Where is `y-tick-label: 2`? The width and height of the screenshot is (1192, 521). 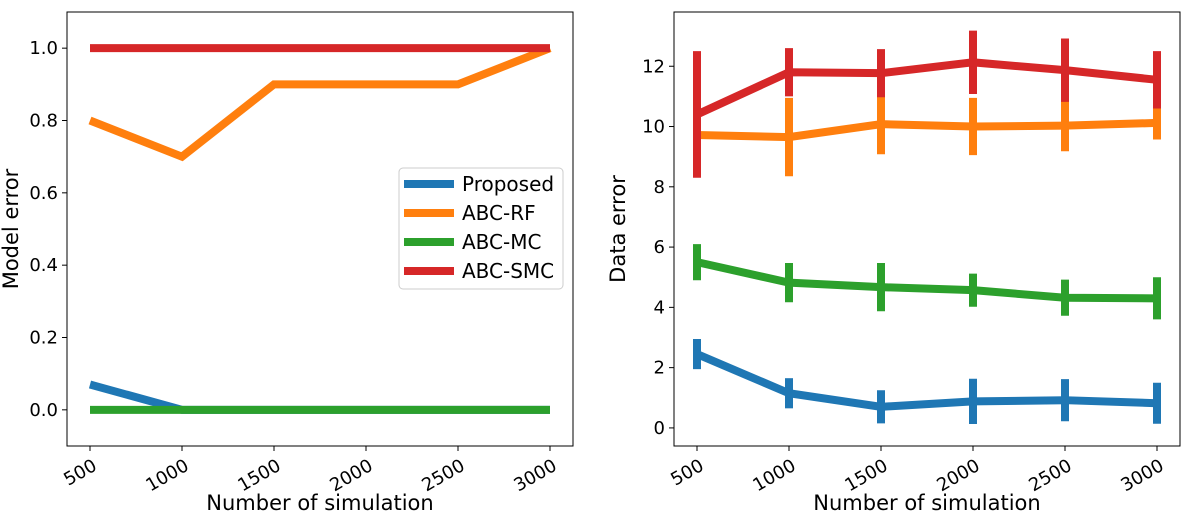 y-tick-label: 2 is located at coordinates (659, 368).